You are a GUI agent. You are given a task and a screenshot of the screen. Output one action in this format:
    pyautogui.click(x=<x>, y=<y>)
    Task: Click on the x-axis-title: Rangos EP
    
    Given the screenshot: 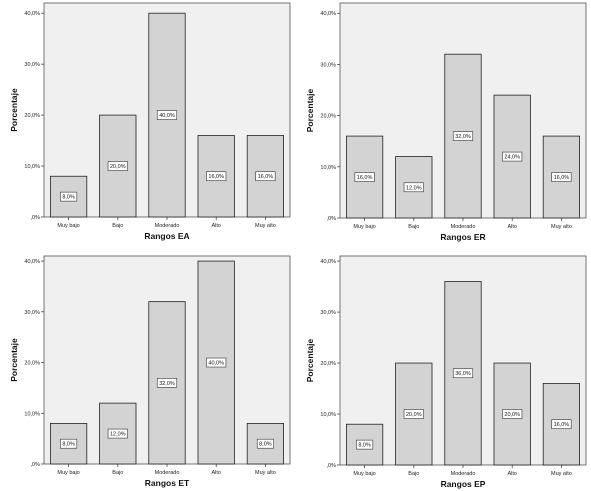 What is the action you would take?
    pyautogui.click(x=463, y=484)
    